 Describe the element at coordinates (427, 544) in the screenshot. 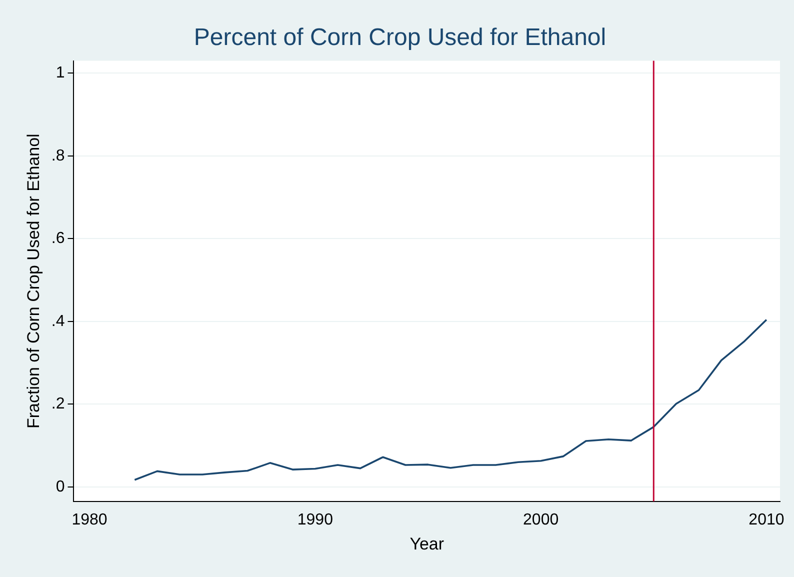

I see `x-axis-title: Year` at that location.